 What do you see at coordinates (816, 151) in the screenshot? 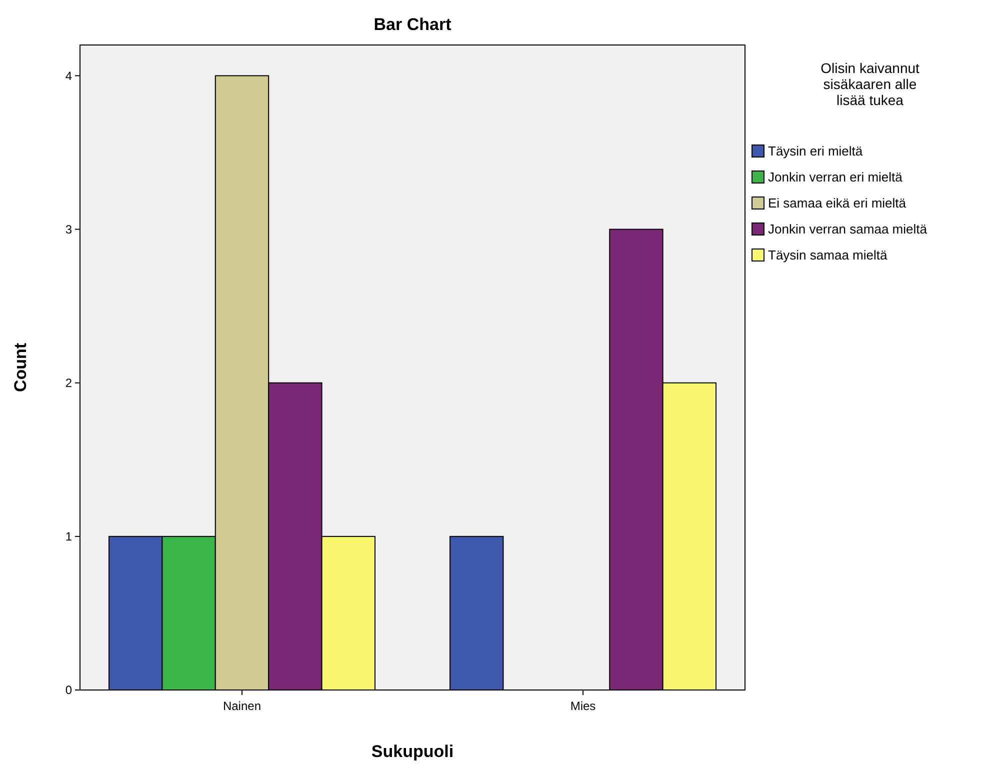
I see `legend-label: Täysin eri mieltä` at bounding box center [816, 151].